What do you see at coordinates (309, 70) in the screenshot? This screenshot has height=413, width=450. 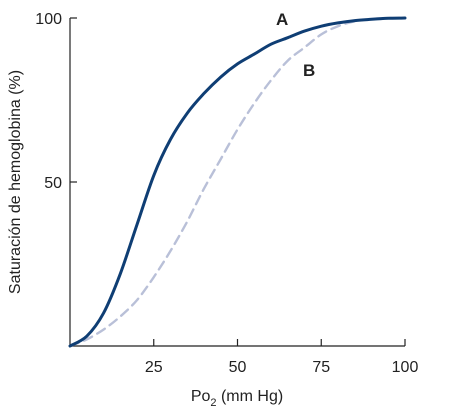 I see `curve-label-b: B` at bounding box center [309, 70].